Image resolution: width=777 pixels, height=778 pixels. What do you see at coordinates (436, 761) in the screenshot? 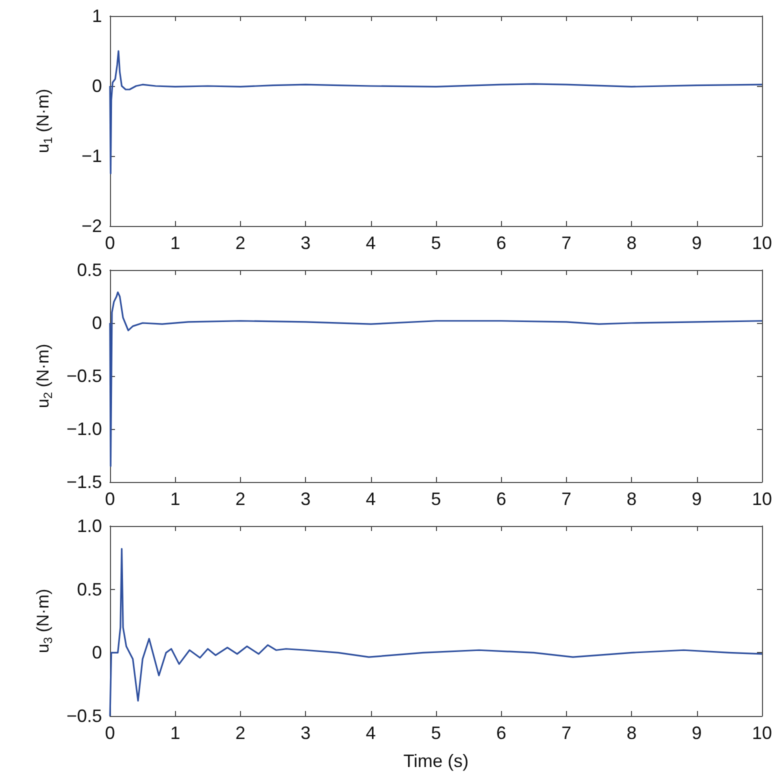
I see `x-axis-title: Time (s)` at bounding box center [436, 761].